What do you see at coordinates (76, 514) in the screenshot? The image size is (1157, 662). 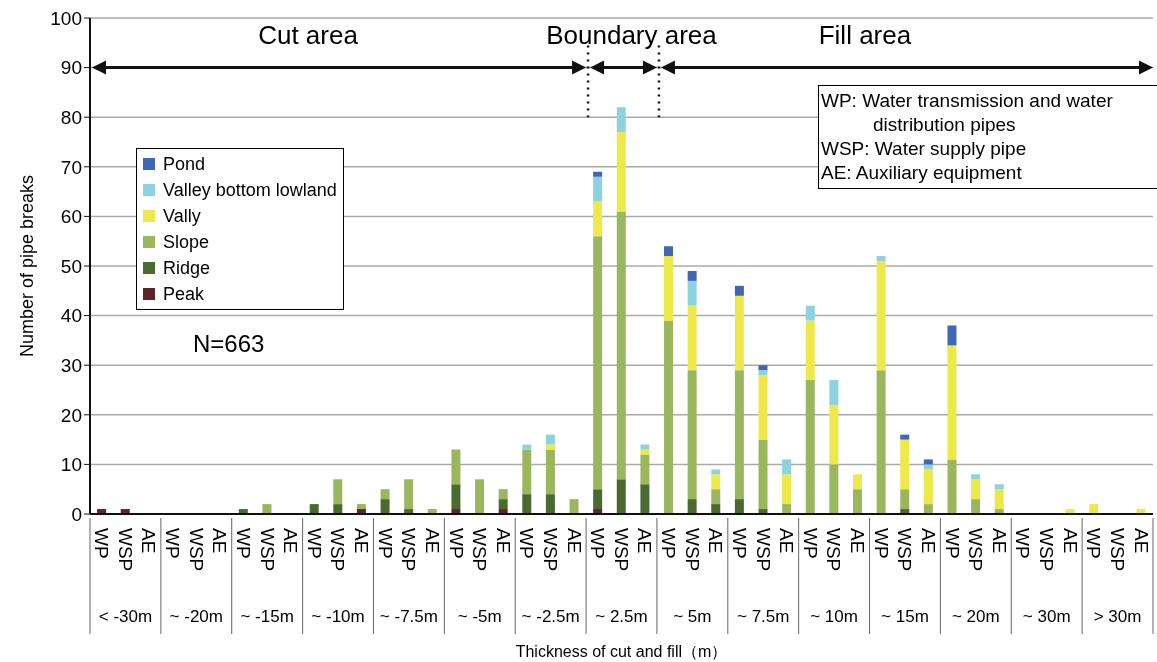 I see `y-tick-label: 0` at bounding box center [76, 514].